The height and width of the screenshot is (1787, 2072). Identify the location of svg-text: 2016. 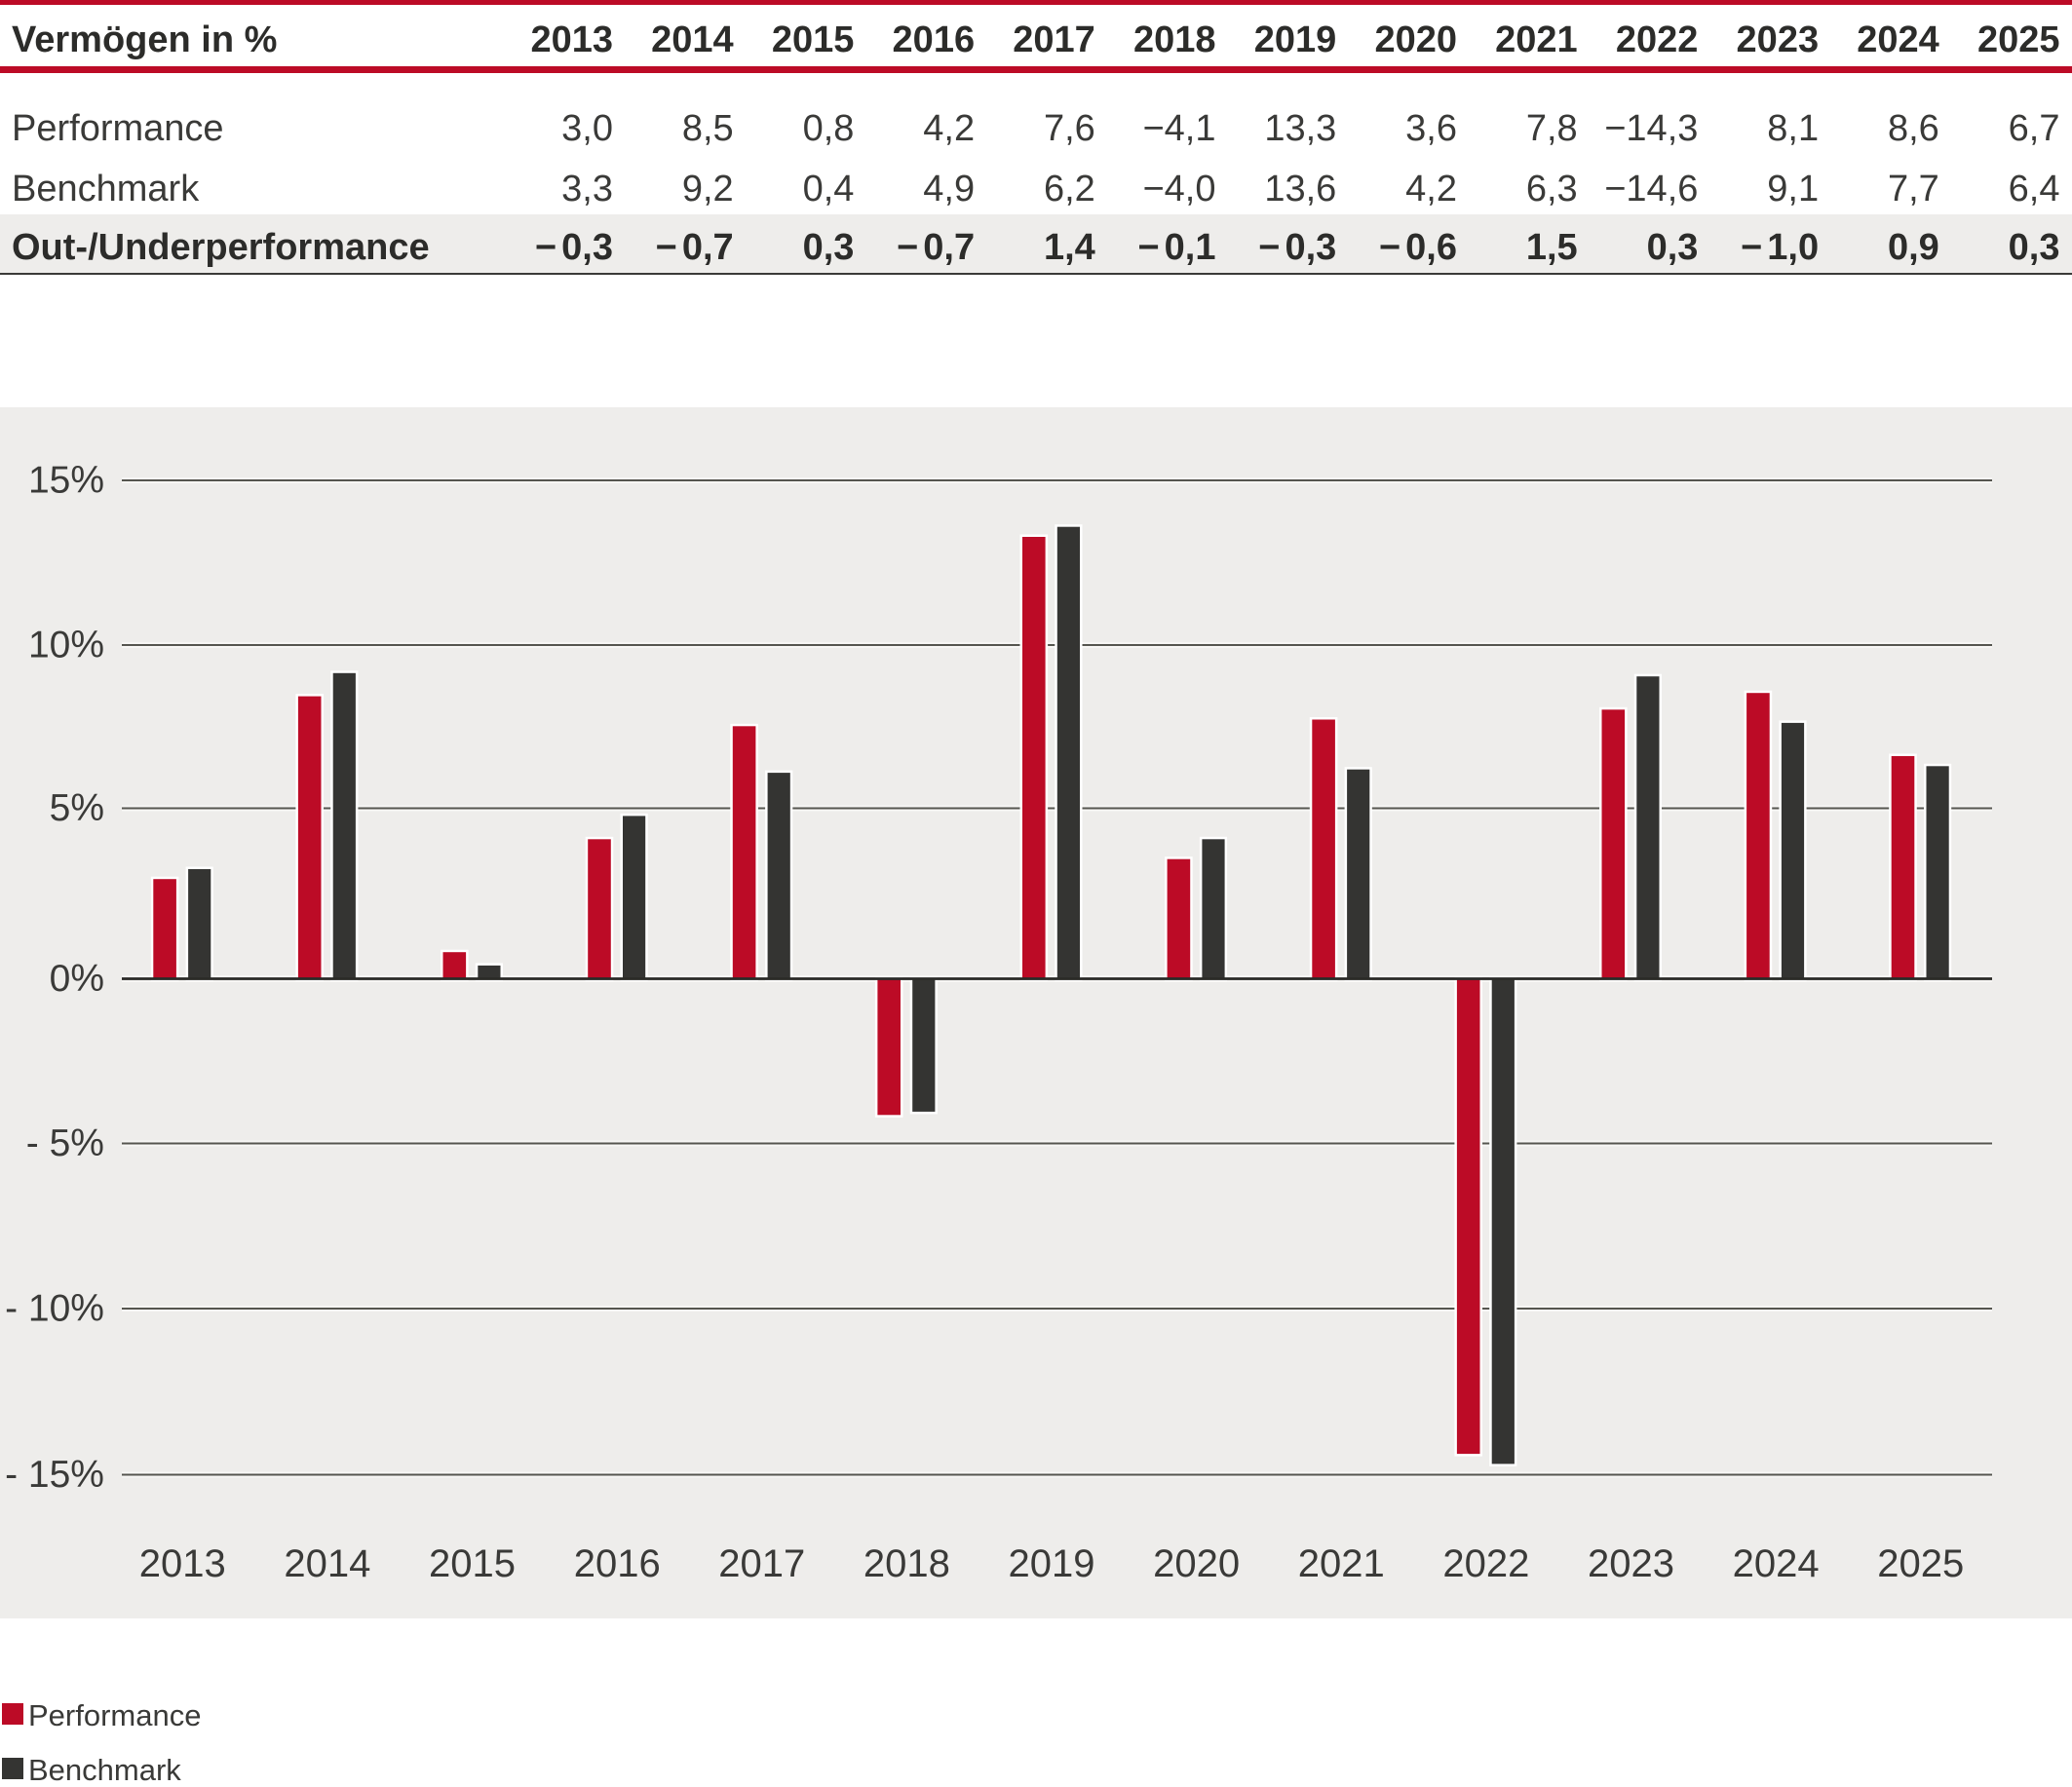
(617, 1563).